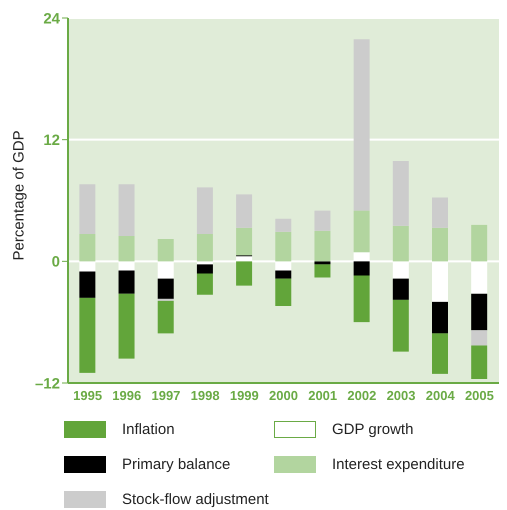  I want to click on x-tick-label: 1998, so click(205, 396).